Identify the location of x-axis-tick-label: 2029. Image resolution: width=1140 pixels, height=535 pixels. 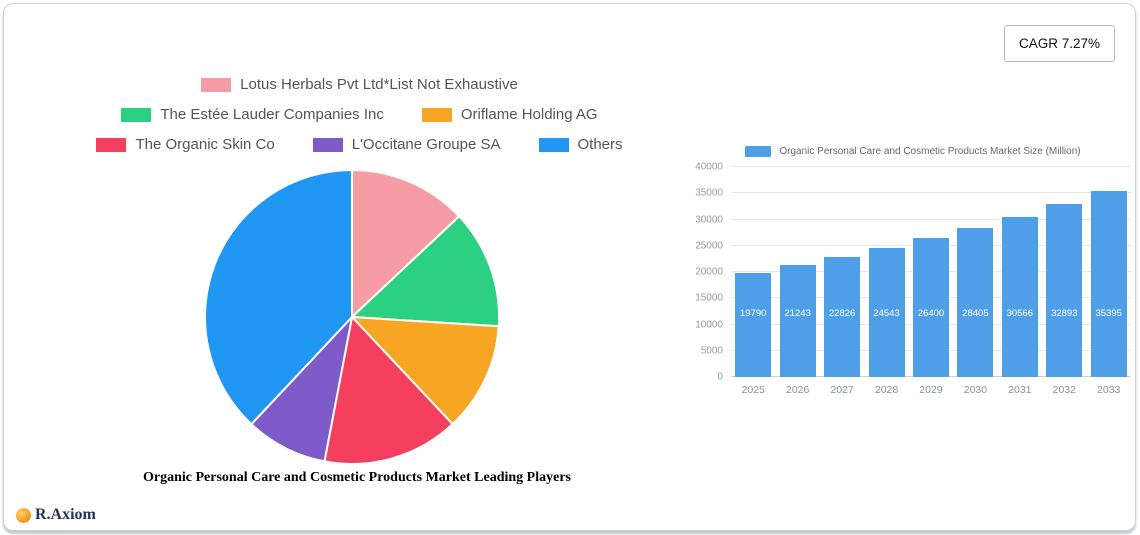
(931, 390).